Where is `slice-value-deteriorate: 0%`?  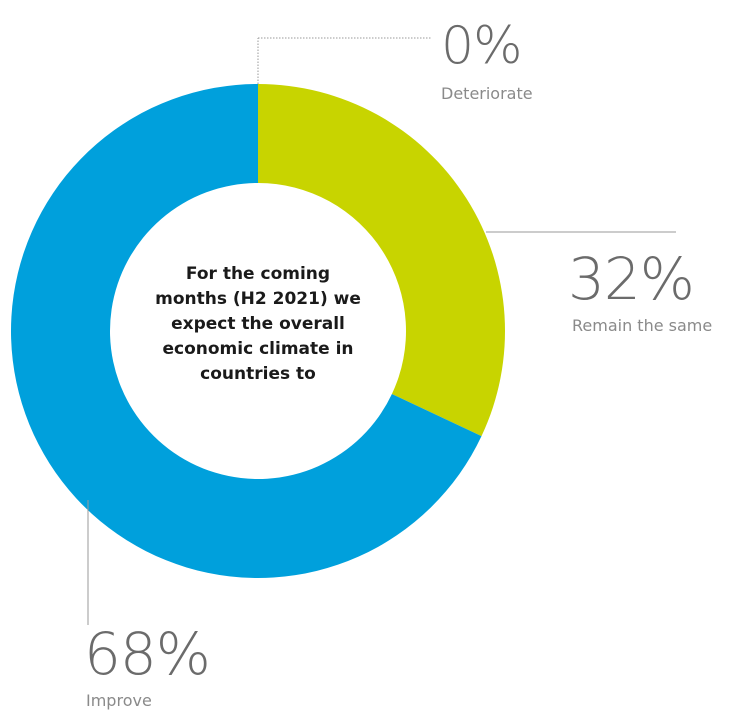 slice-value-deteriorate: 0% is located at coordinates (481, 46).